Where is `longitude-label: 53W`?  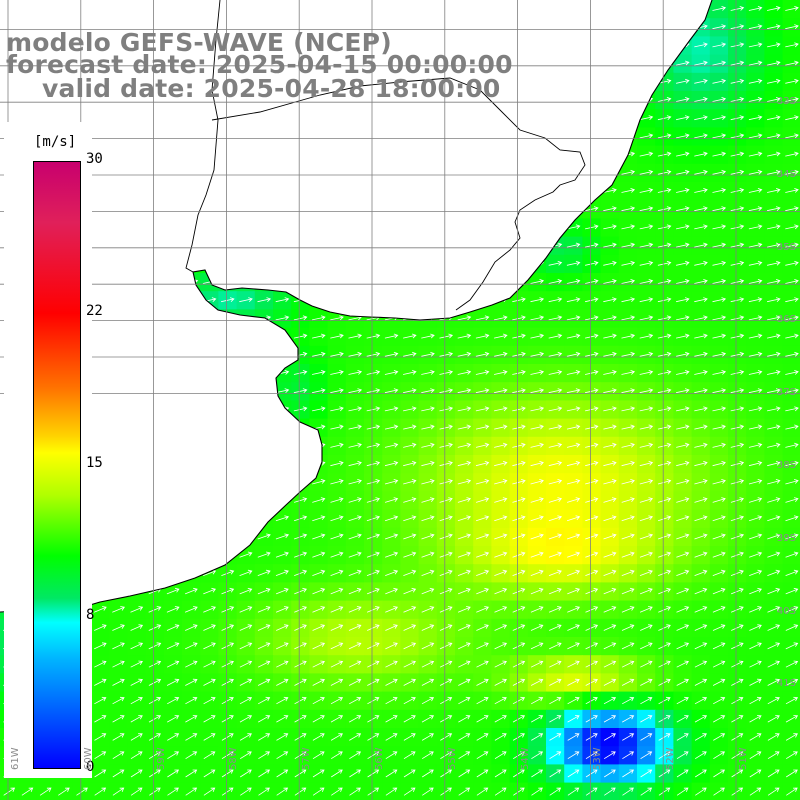
longitude-label: 53W is located at coordinates (598, 758).